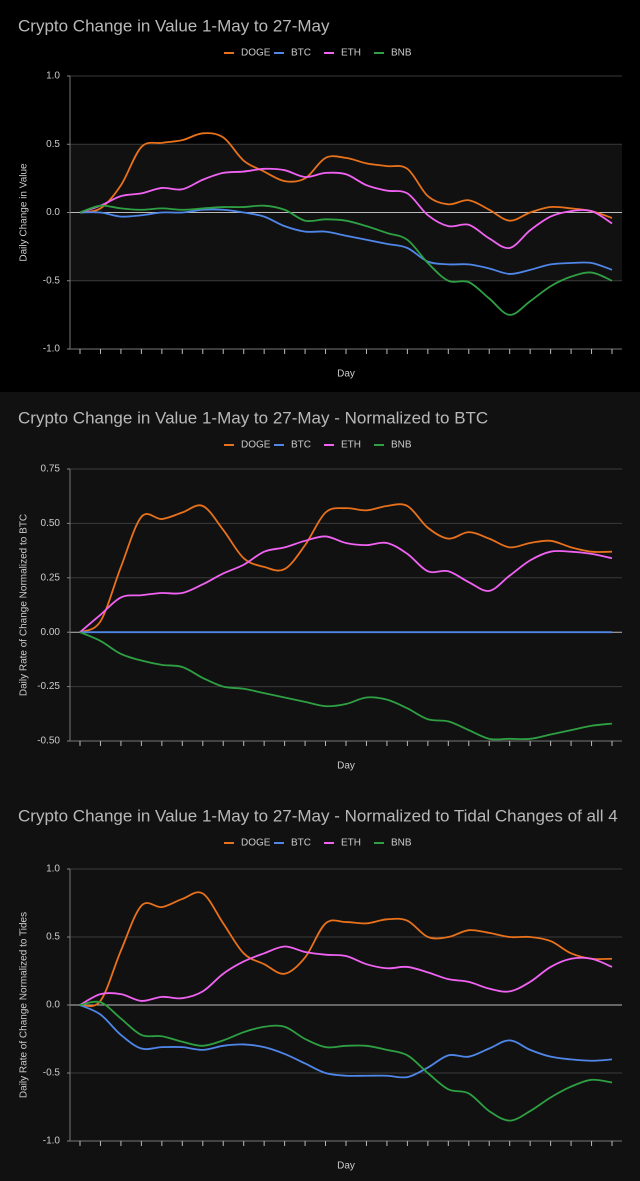  I want to click on y-tick-label: 0.25, so click(51, 577).